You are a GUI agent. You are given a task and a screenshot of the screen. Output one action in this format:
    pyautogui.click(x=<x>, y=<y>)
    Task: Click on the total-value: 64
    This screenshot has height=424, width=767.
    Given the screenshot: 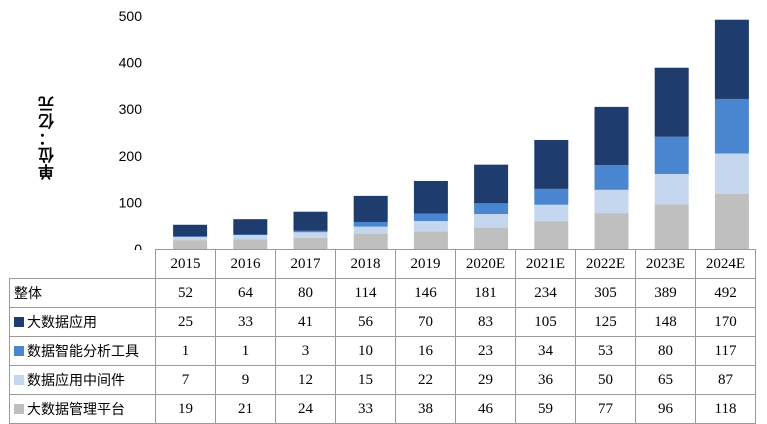 What is the action you would take?
    pyautogui.click(x=246, y=293)
    